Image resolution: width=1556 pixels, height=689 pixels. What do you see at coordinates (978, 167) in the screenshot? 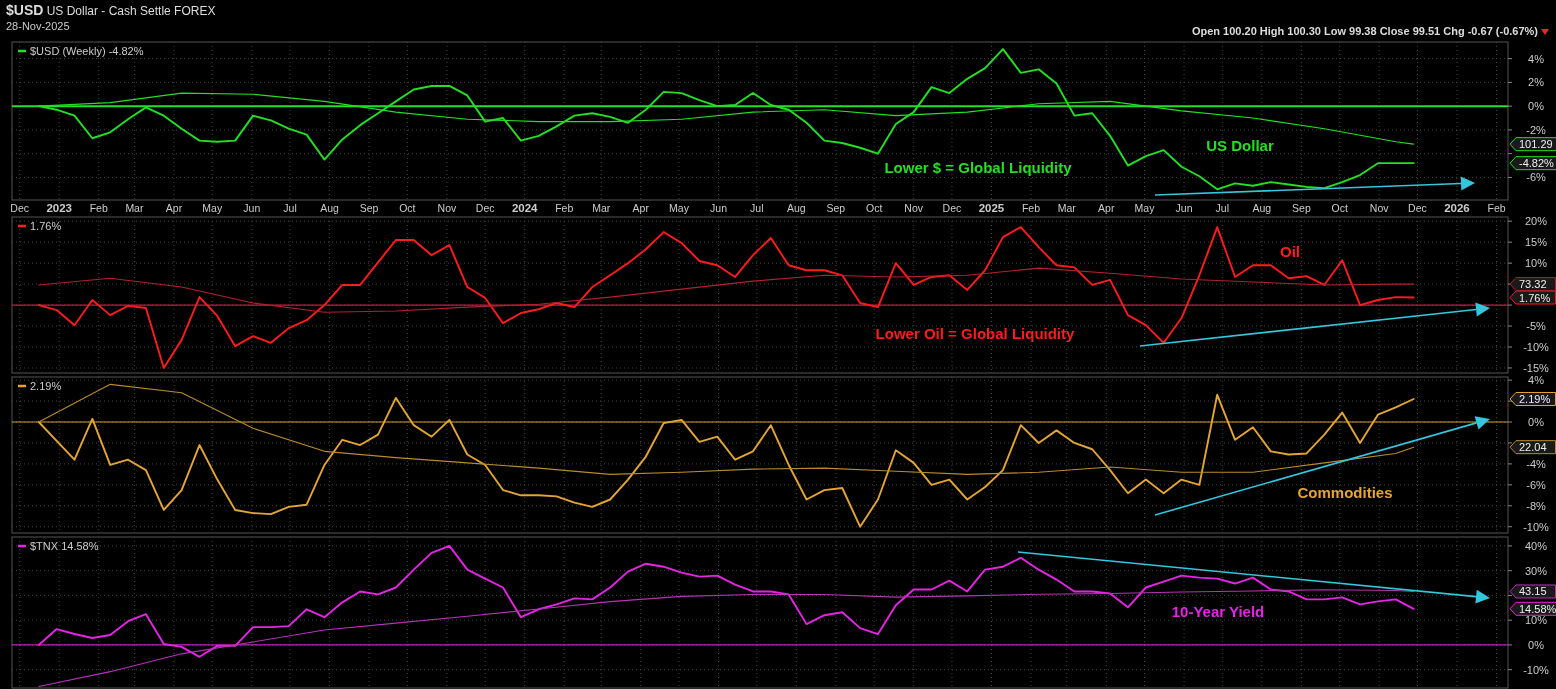
I see `annotation: Lower $ = Global Liquidity` at bounding box center [978, 167].